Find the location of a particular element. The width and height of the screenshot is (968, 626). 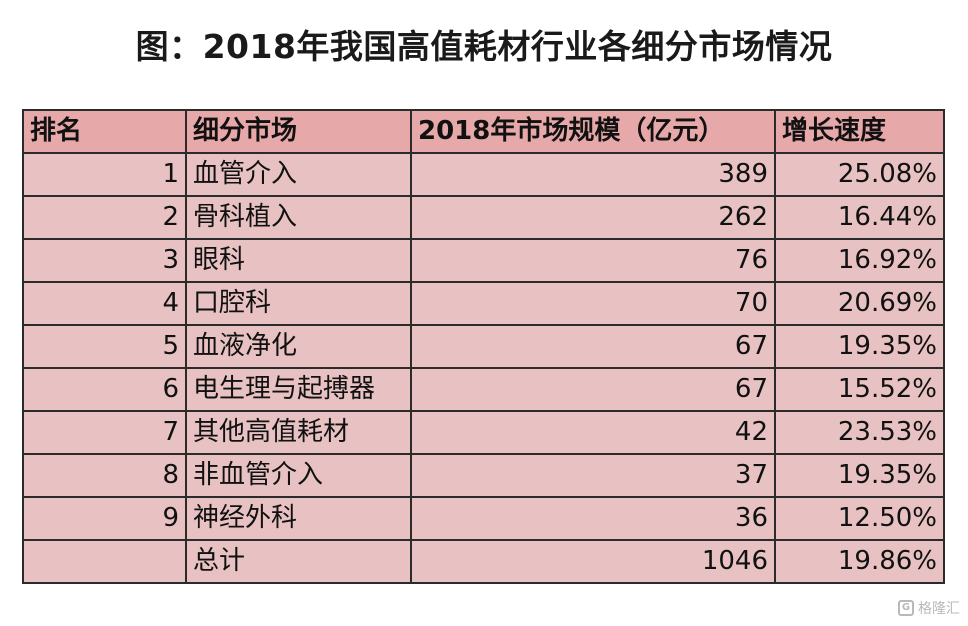

rank-cell is located at coordinates (104, 561).